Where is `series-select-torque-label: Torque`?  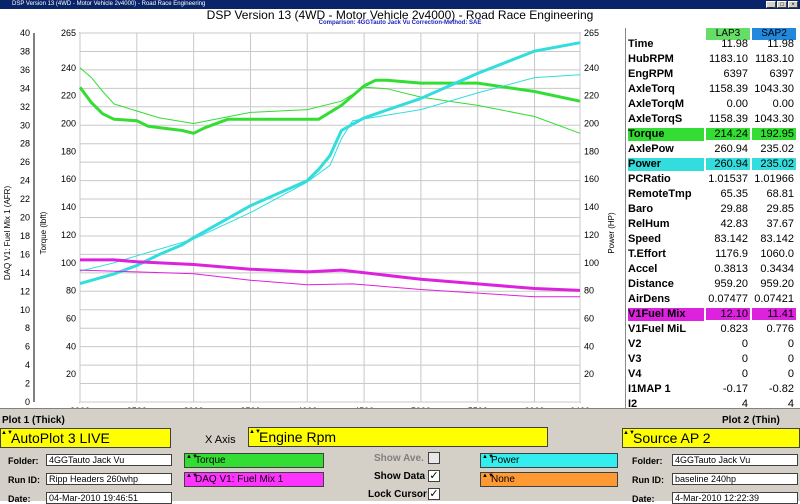 series-select-torque-label: Torque is located at coordinates (210, 460).